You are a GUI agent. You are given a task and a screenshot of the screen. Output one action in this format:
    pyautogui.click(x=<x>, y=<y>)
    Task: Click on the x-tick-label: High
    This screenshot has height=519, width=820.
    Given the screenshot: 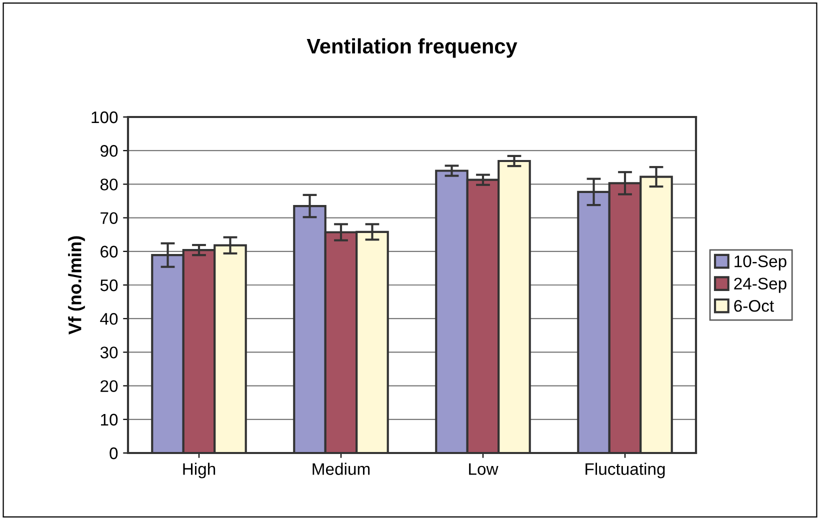 What is the action you would take?
    pyautogui.click(x=199, y=470)
    